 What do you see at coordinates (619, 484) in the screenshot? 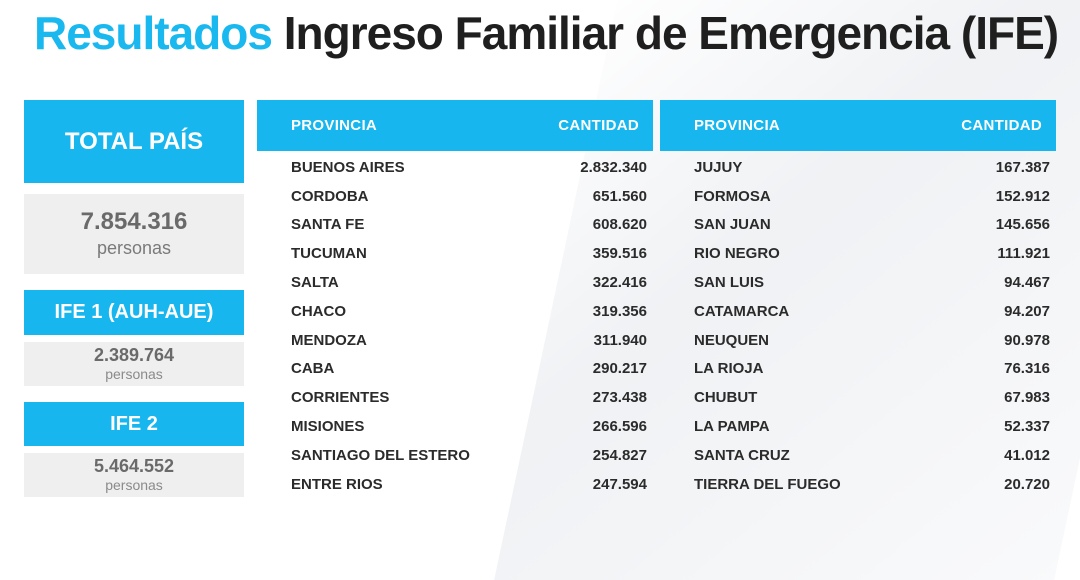
I see `province-amount: 247.594` at bounding box center [619, 484].